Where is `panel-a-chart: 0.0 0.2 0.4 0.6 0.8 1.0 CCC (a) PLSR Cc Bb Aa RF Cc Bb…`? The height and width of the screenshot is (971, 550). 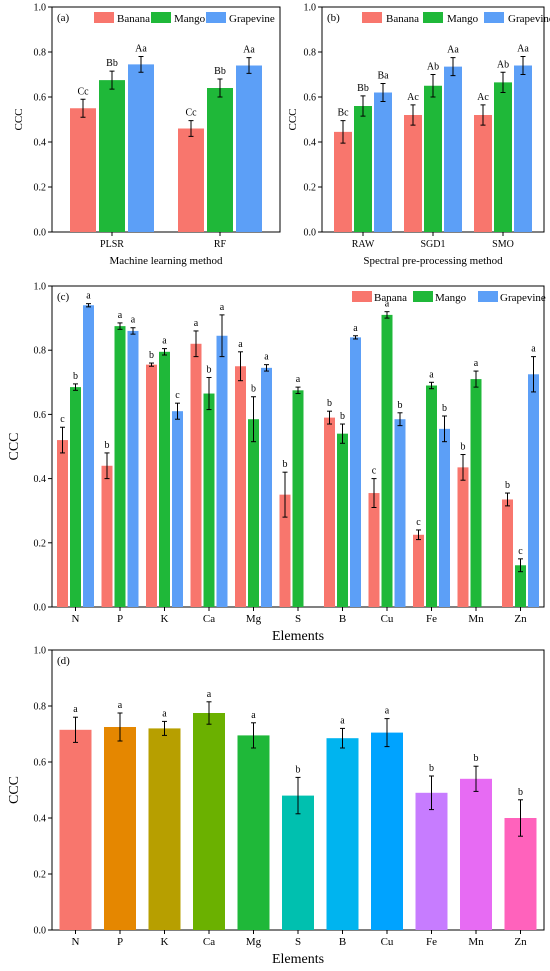
panel-a-chart: 0.0 0.2 0.4 0.6 0.8 1.0 CCC (a) PLSR Cc Bb Aa RF Cc Bb… is located at coordinates (147, 135).